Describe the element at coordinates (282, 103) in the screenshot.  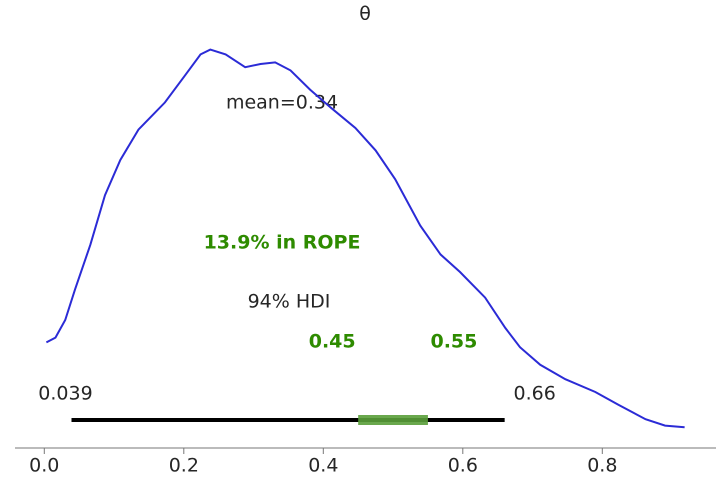
I see `mean-label: mean=0.34` at that location.